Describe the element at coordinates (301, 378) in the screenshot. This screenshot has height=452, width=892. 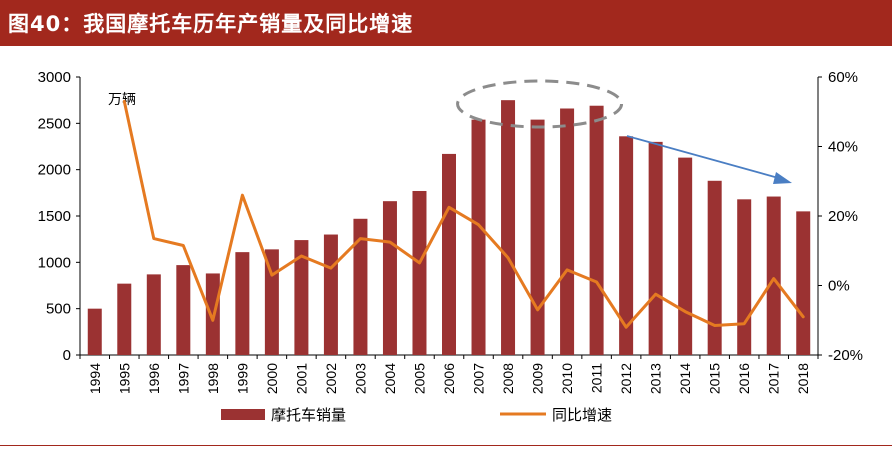
I see `x-tick-label: 2001` at that location.